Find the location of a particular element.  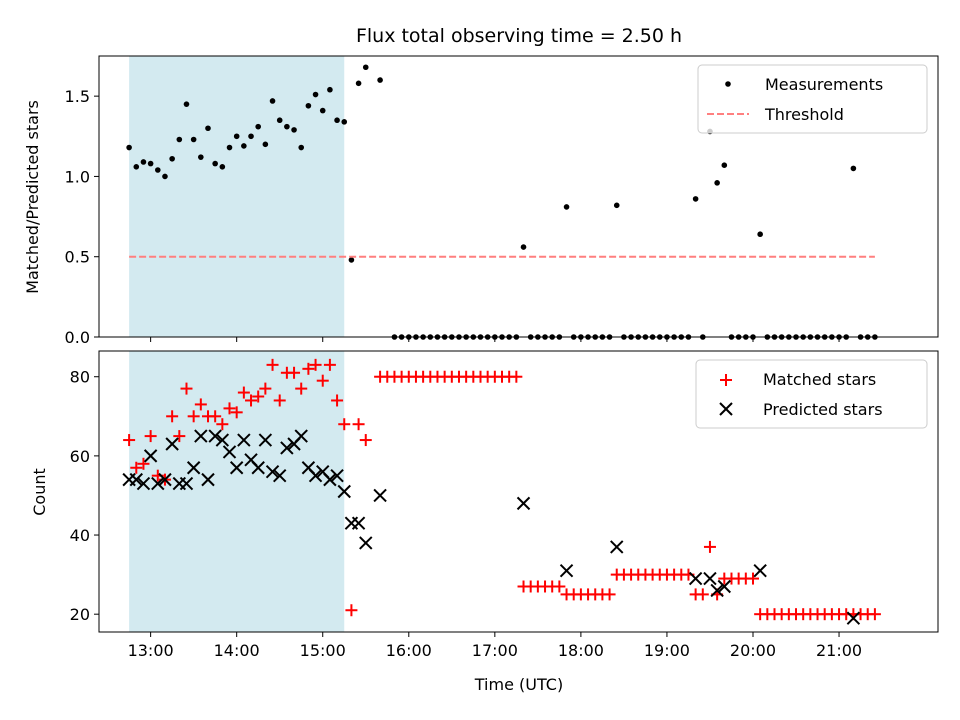

top-legend: Measurements Threshold is located at coordinates (812, 99).